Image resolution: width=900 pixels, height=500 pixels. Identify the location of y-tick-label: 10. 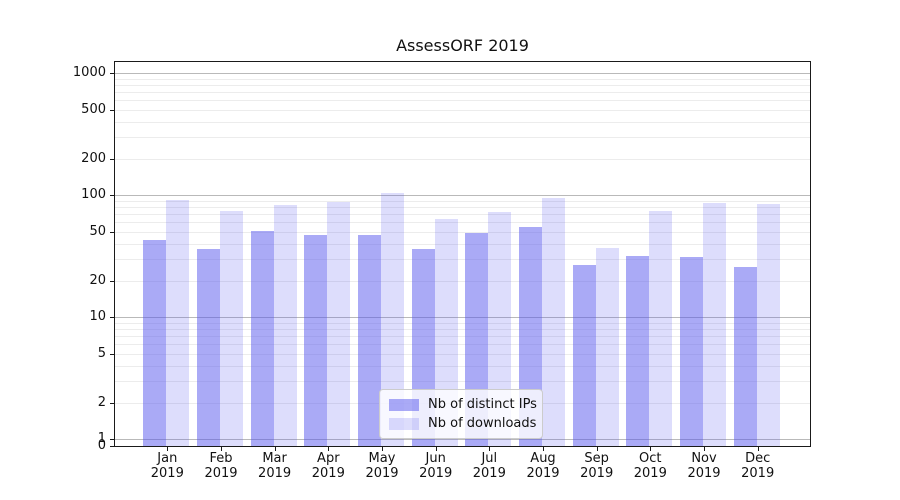
(97, 317).